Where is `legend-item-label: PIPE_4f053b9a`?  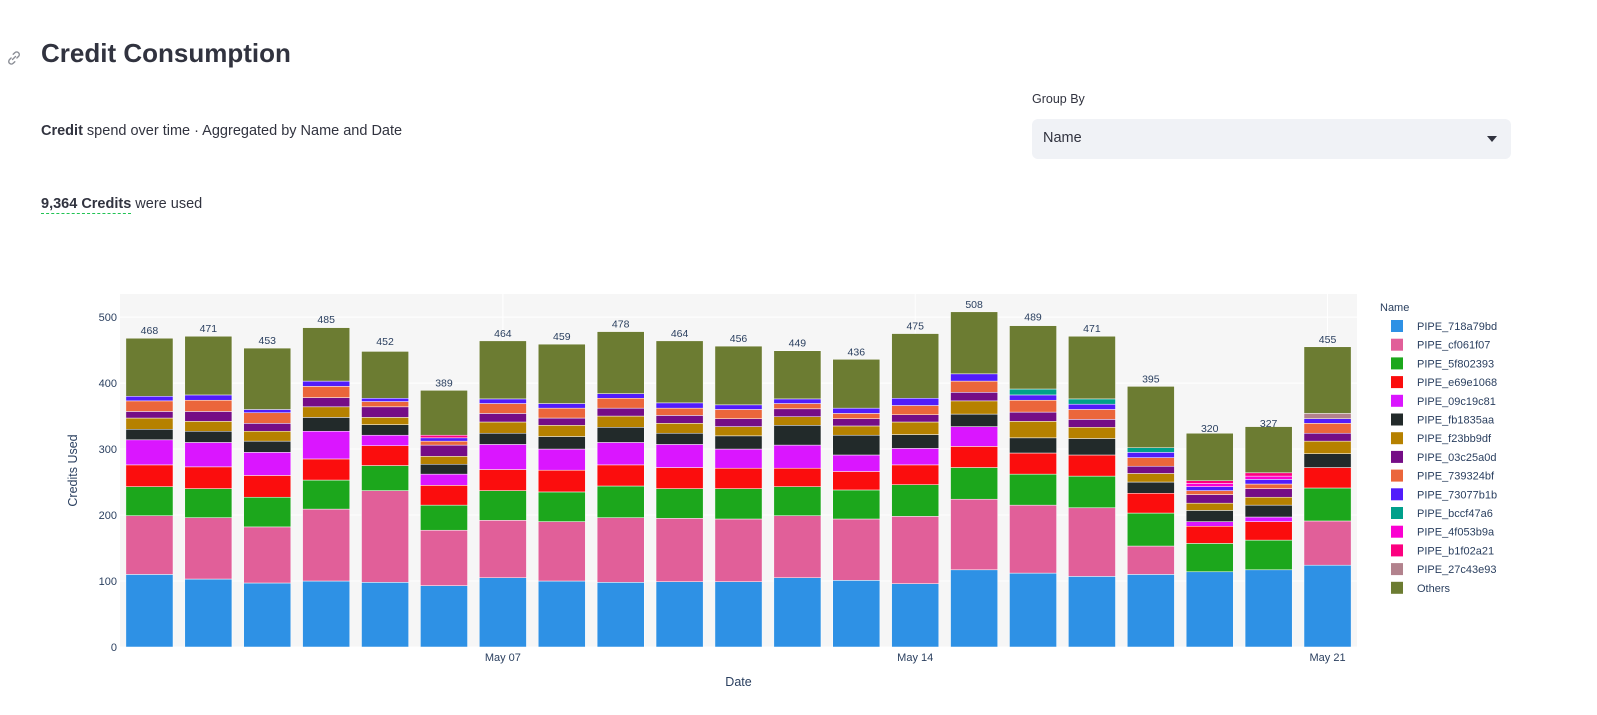
legend-item-label: PIPE_4f053b9a is located at coordinates (1456, 533).